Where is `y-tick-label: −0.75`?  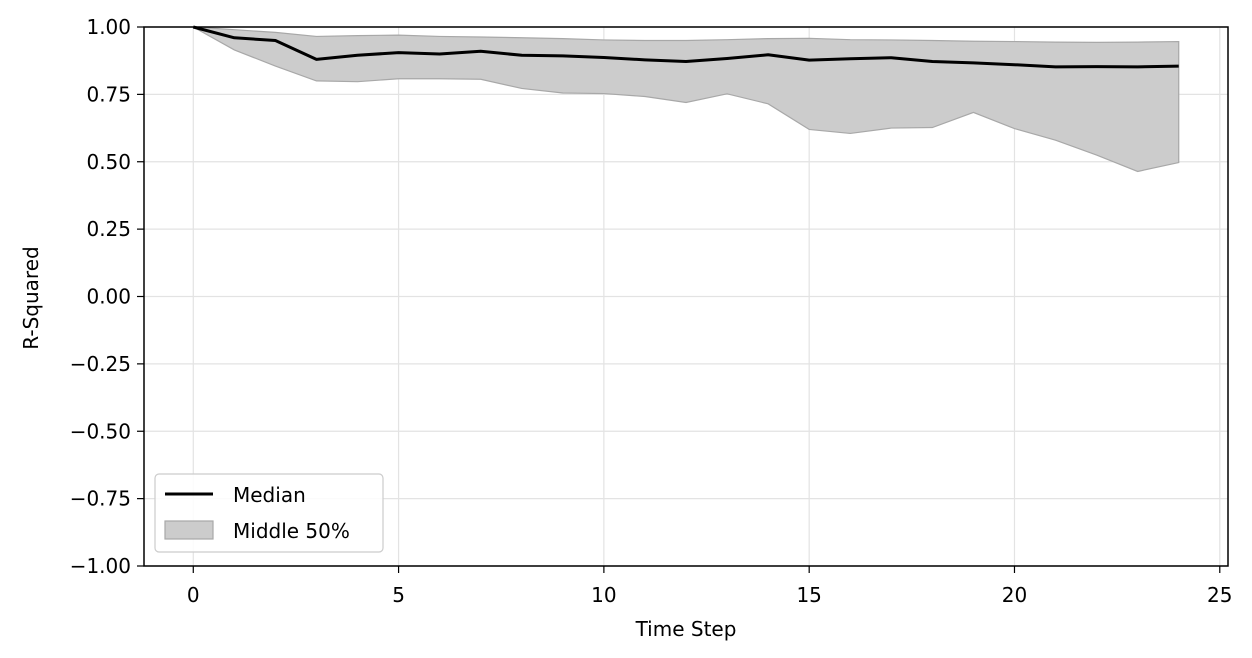 y-tick-label: −0.75 is located at coordinates (100, 499).